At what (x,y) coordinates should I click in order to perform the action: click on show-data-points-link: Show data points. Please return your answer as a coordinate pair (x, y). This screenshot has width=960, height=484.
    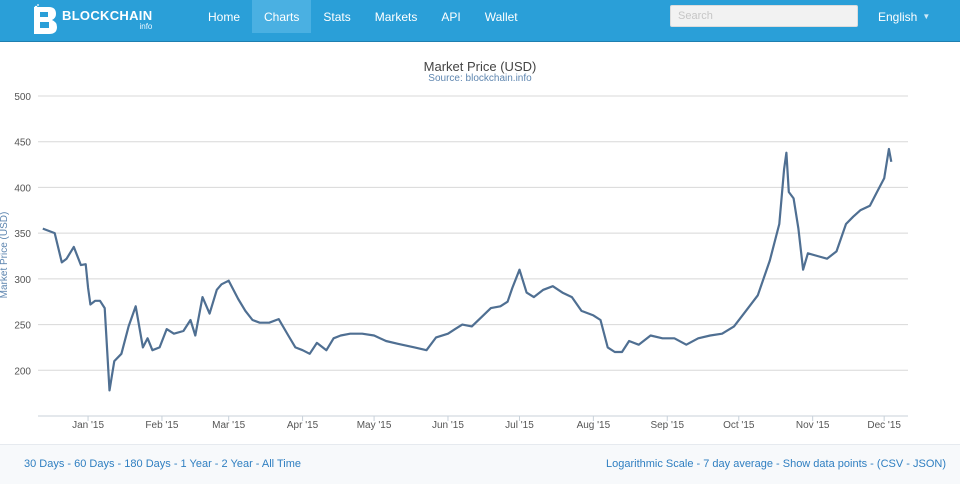
    Looking at the image, I should click on (825, 464).